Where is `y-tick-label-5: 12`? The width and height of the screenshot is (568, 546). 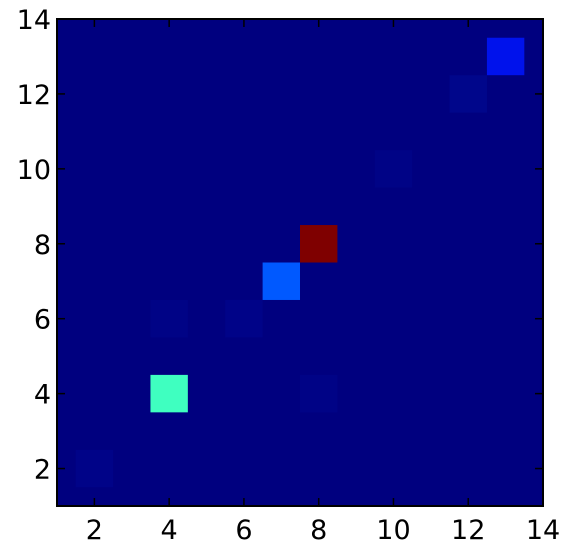
y-tick-label-5: 12 is located at coordinates (34, 95).